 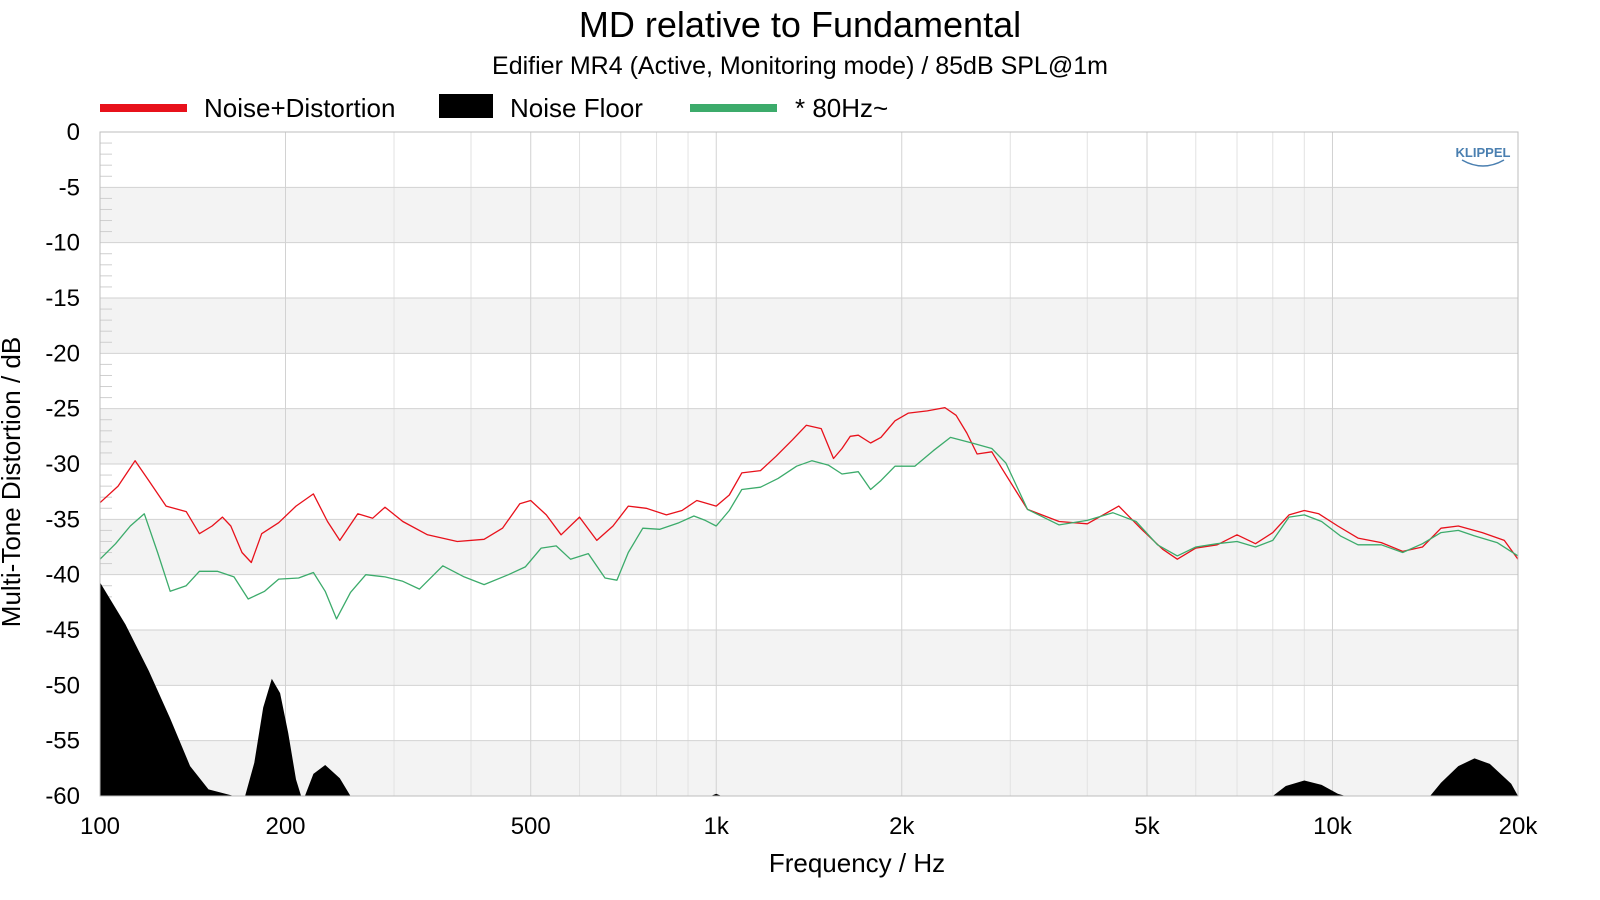 What do you see at coordinates (62, 741) in the screenshot?
I see `y-tick-label: -55` at bounding box center [62, 741].